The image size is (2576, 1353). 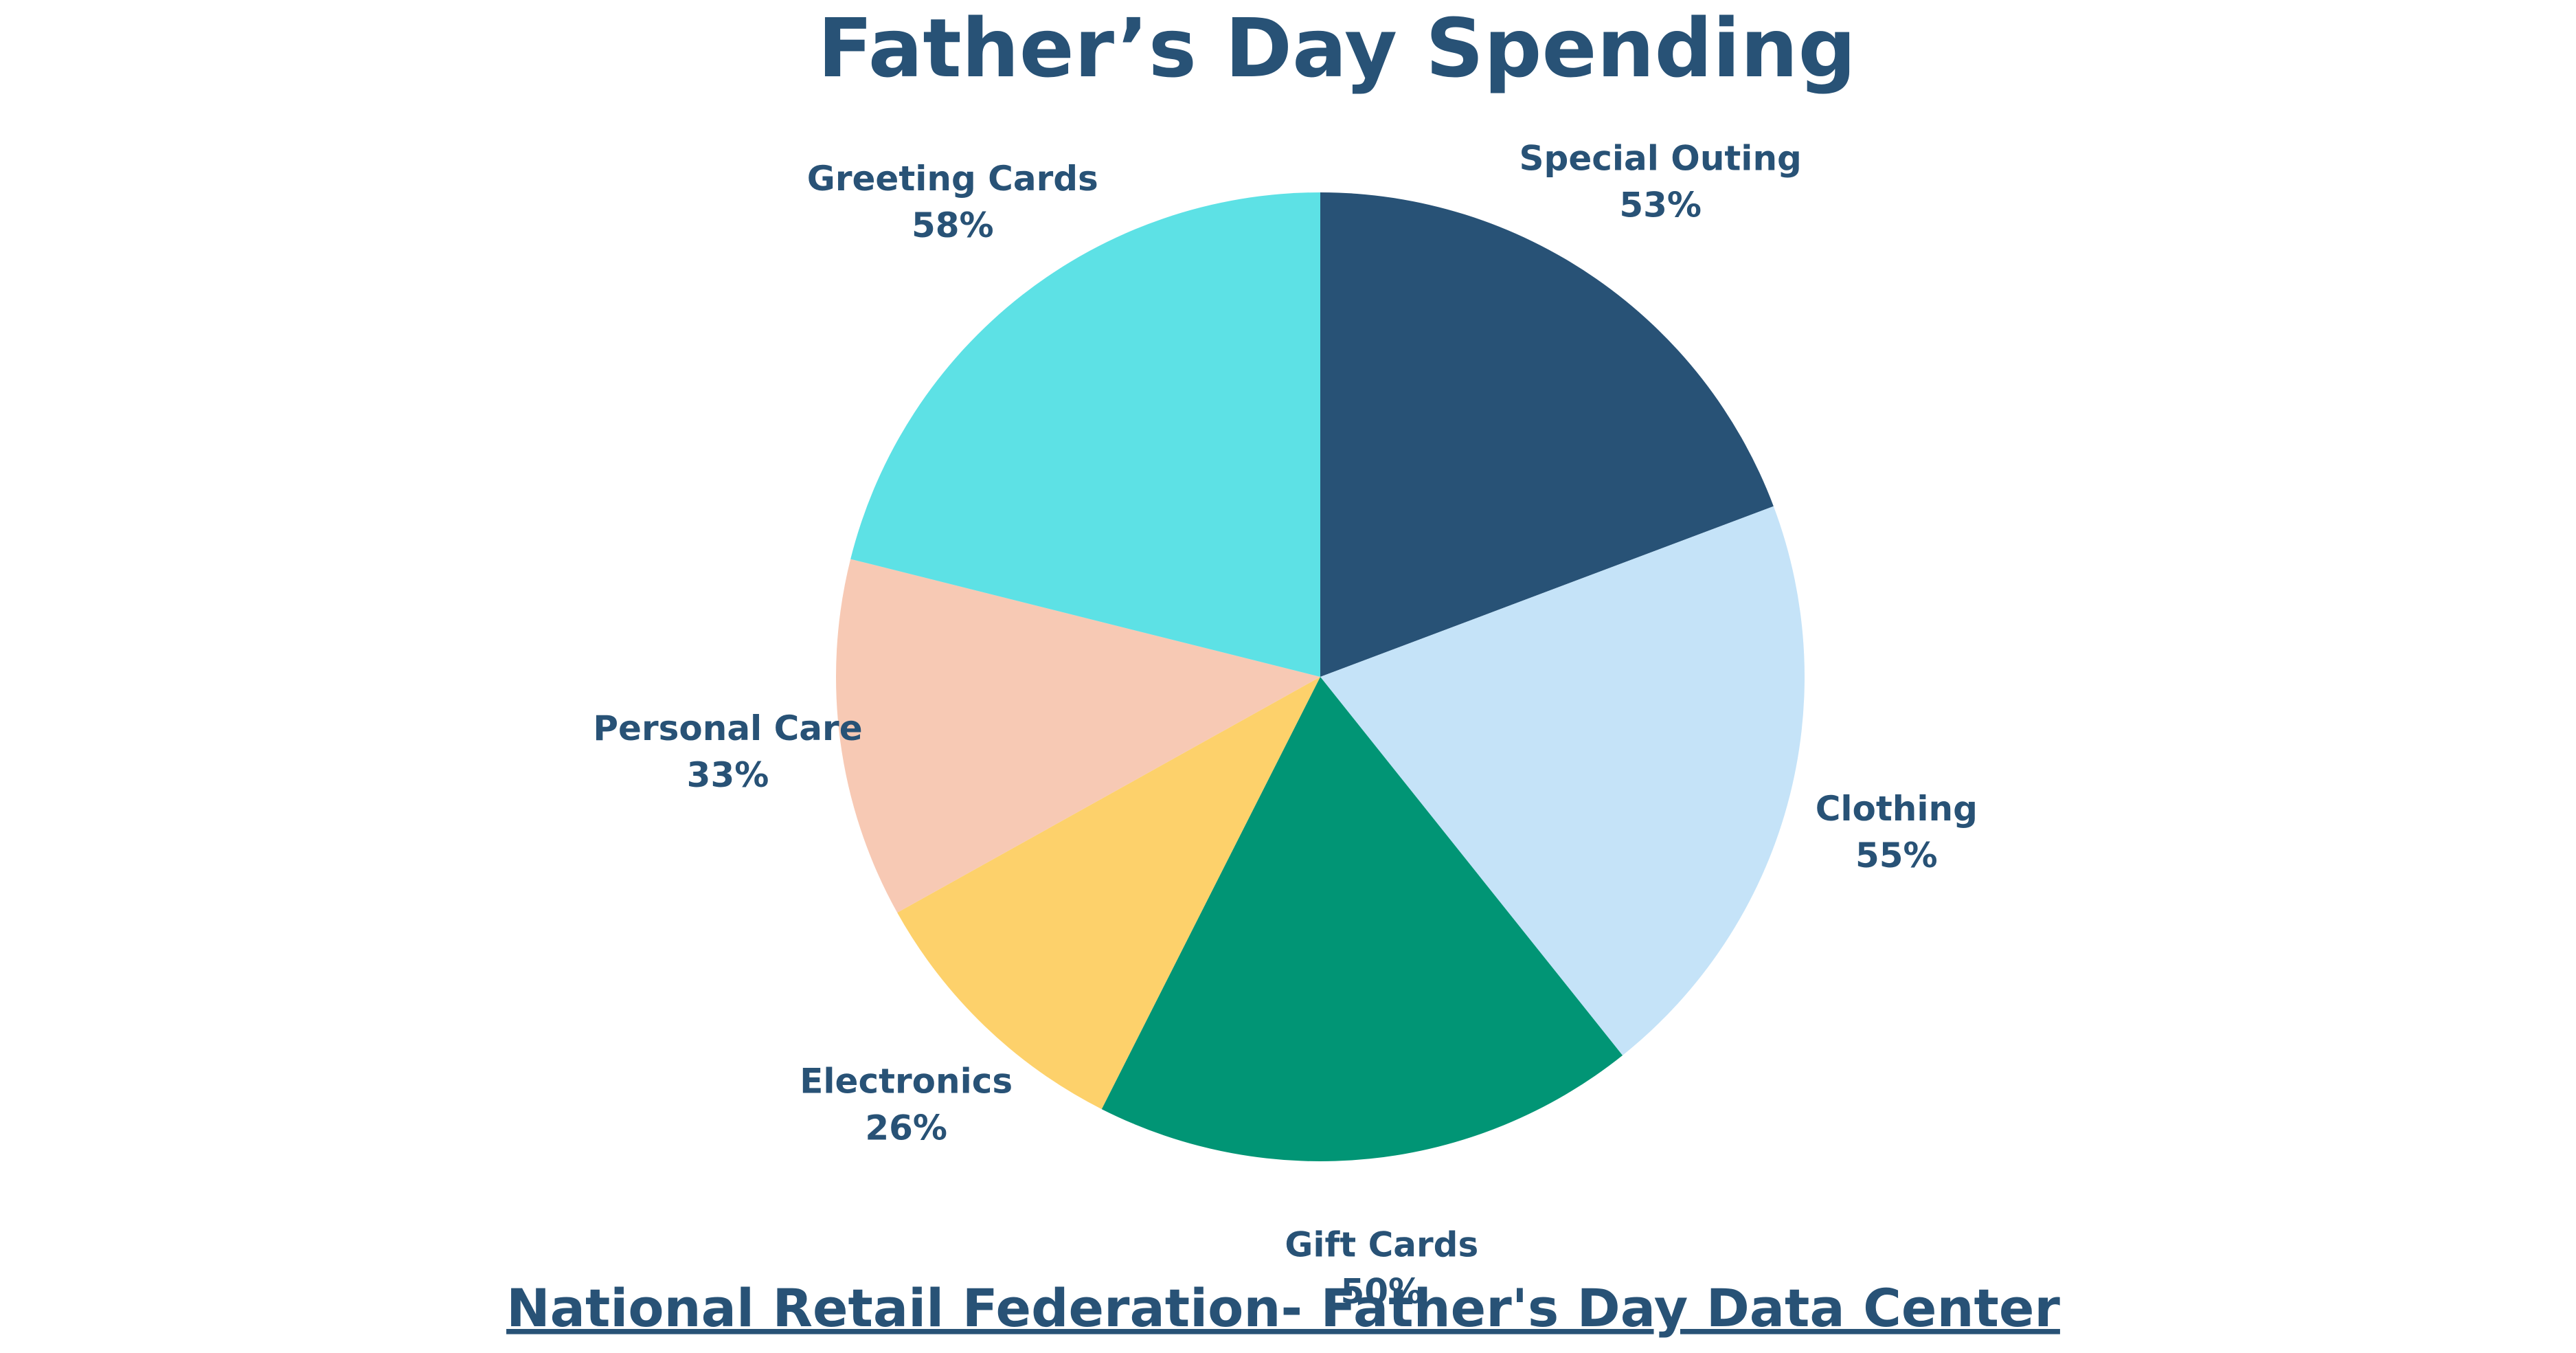 I want to click on pie-slice-personal-care, so click(x=1078, y=736).